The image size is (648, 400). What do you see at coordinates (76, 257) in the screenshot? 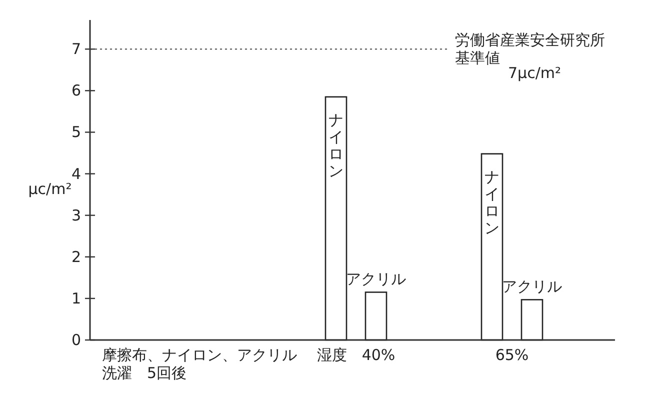
I see `y-tick-label: 2` at bounding box center [76, 257].